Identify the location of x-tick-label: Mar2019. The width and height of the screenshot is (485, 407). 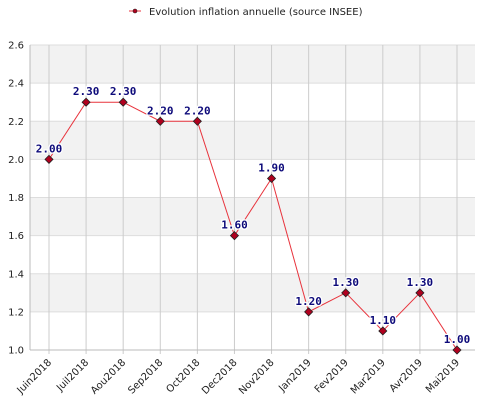
(368, 376).